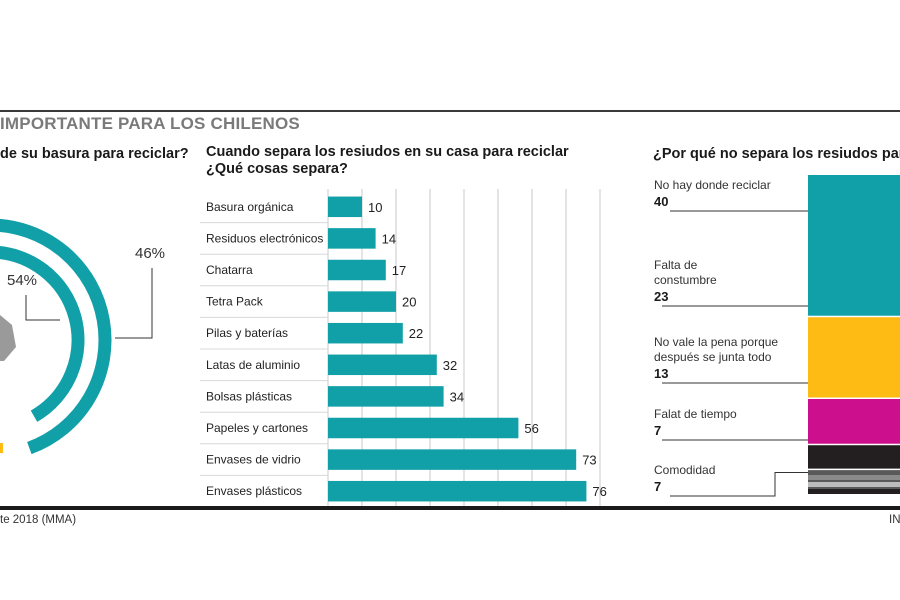 The width and height of the screenshot is (900, 600). I want to click on stacked-category-label: Falta de, so click(676, 265).